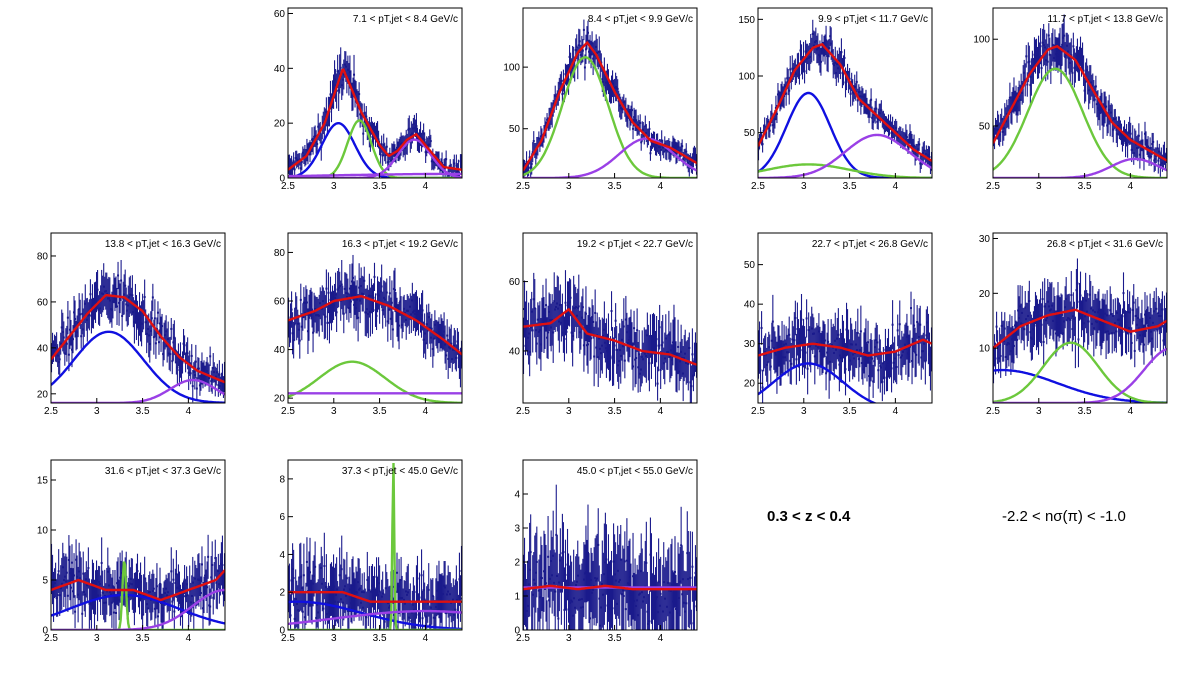 The height and width of the screenshot is (677, 1181). What do you see at coordinates (400, 471) in the screenshot?
I see `panel-title: 37.3 < pT,jet < 45.0 GeV/c` at bounding box center [400, 471].